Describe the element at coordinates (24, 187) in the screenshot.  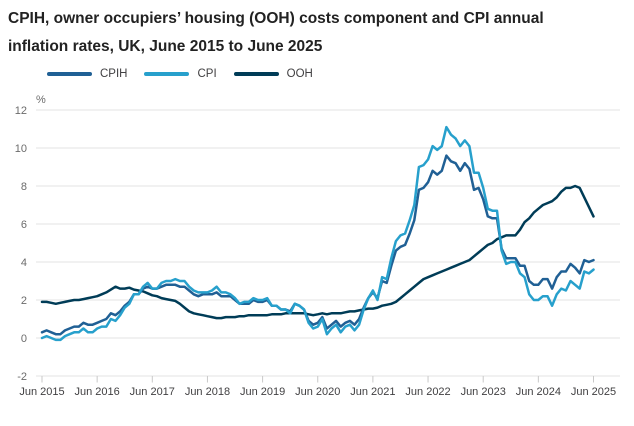
I see `y-axis-tick-label: 8` at that location.